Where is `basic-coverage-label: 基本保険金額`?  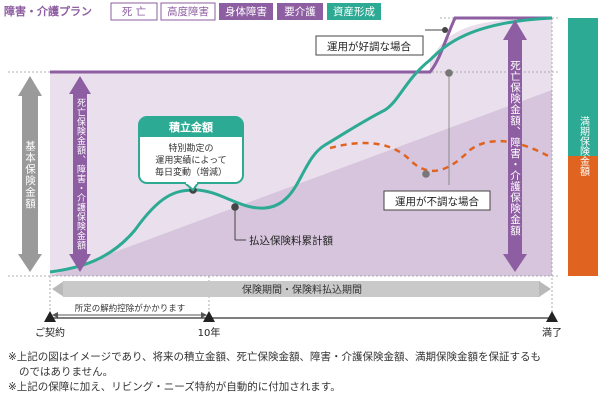 basic-coverage-label: 基本保険金額 is located at coordinates (30, 175).